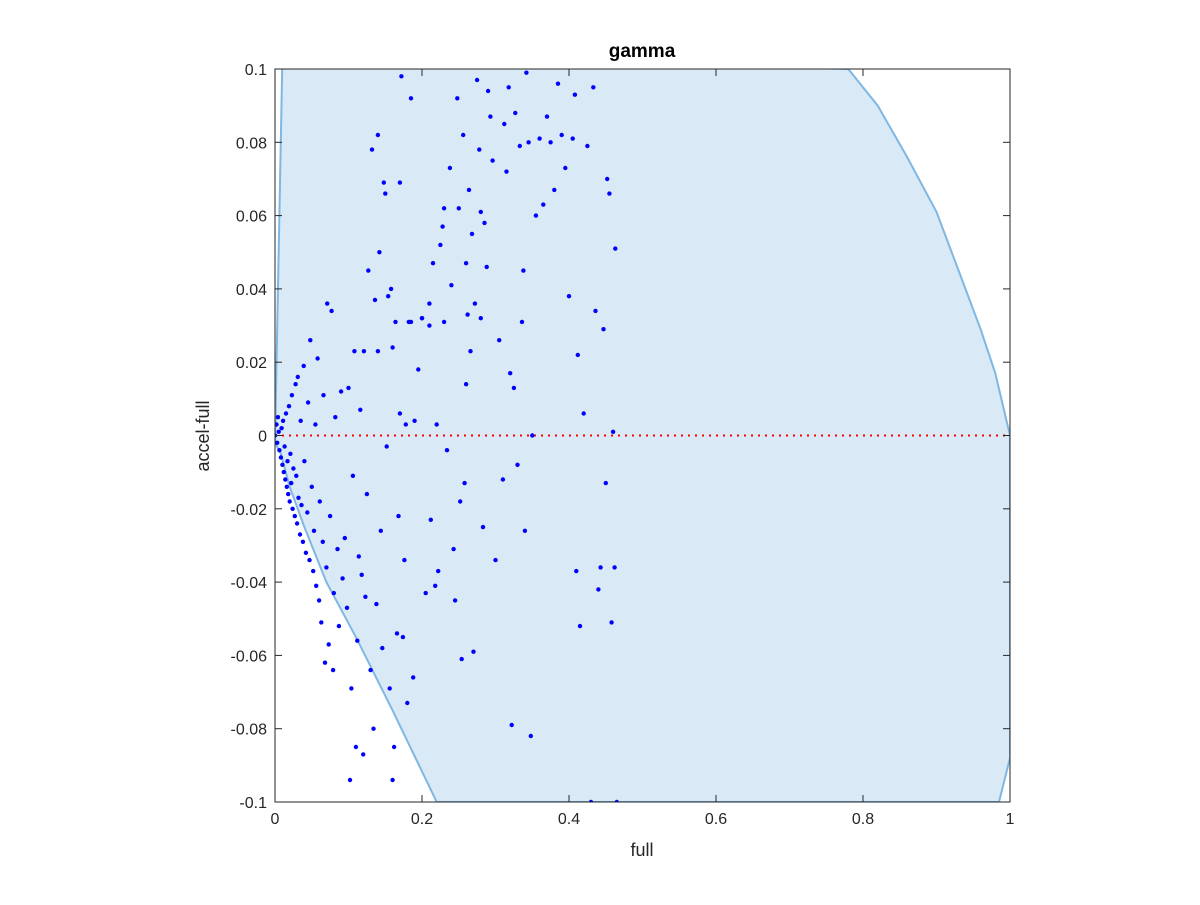 This screenshot has width=1200, height=905. Describe the element at coordinates (253, 803) in the screenshot. I see `y-tick-label: -0.1` at that location.